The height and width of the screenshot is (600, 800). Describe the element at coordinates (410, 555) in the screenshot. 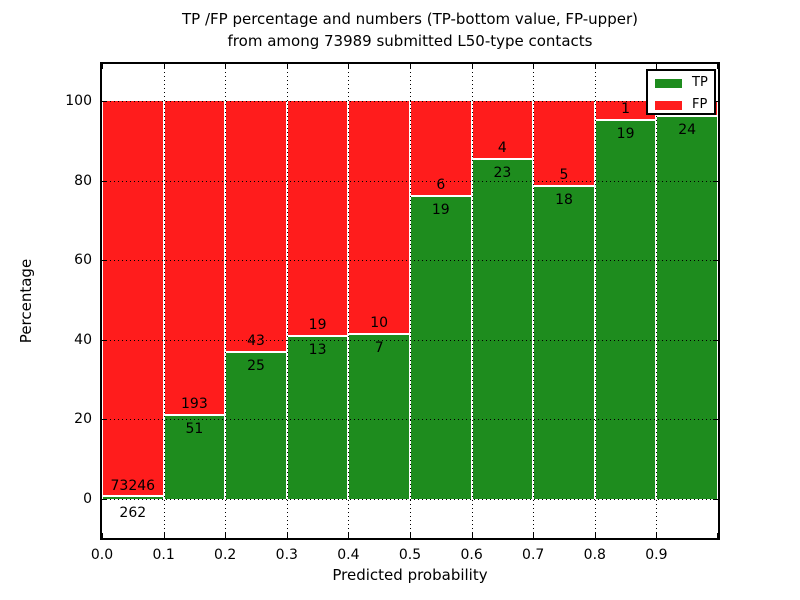

I see `x-tick-label: 0.5` at that location.